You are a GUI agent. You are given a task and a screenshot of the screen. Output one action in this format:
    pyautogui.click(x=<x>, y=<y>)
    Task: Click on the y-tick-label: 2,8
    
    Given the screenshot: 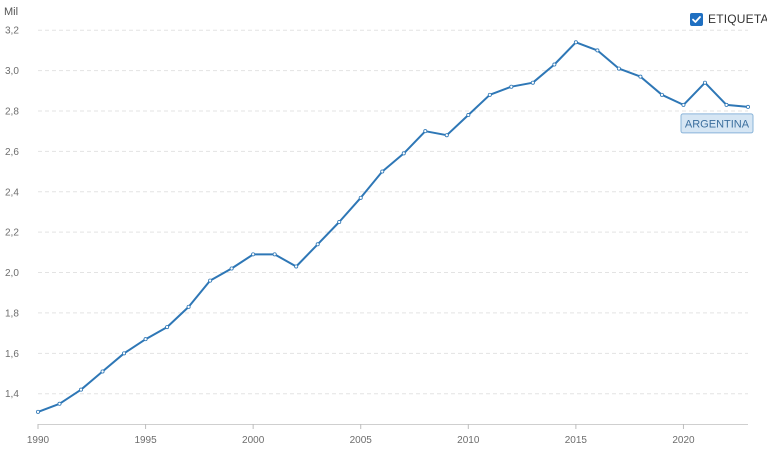 What is the action you would take?
    pyautogui.click(x=12, y=111)
    